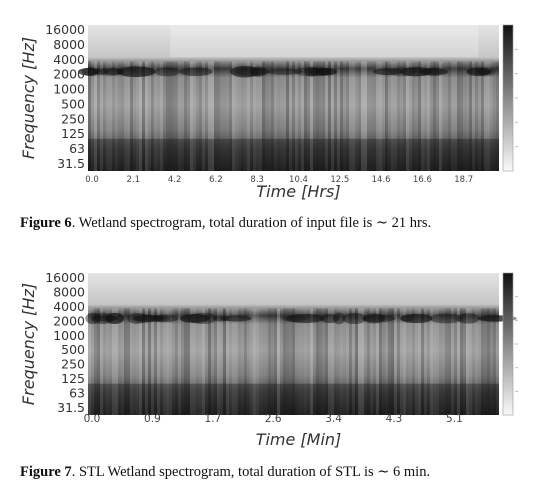 This screenshot has height=500, width=539. What do you see at coordinates (73, 103) in the screenshot?
I see `y-tick-label: 500` at bounding box center [73, 103].